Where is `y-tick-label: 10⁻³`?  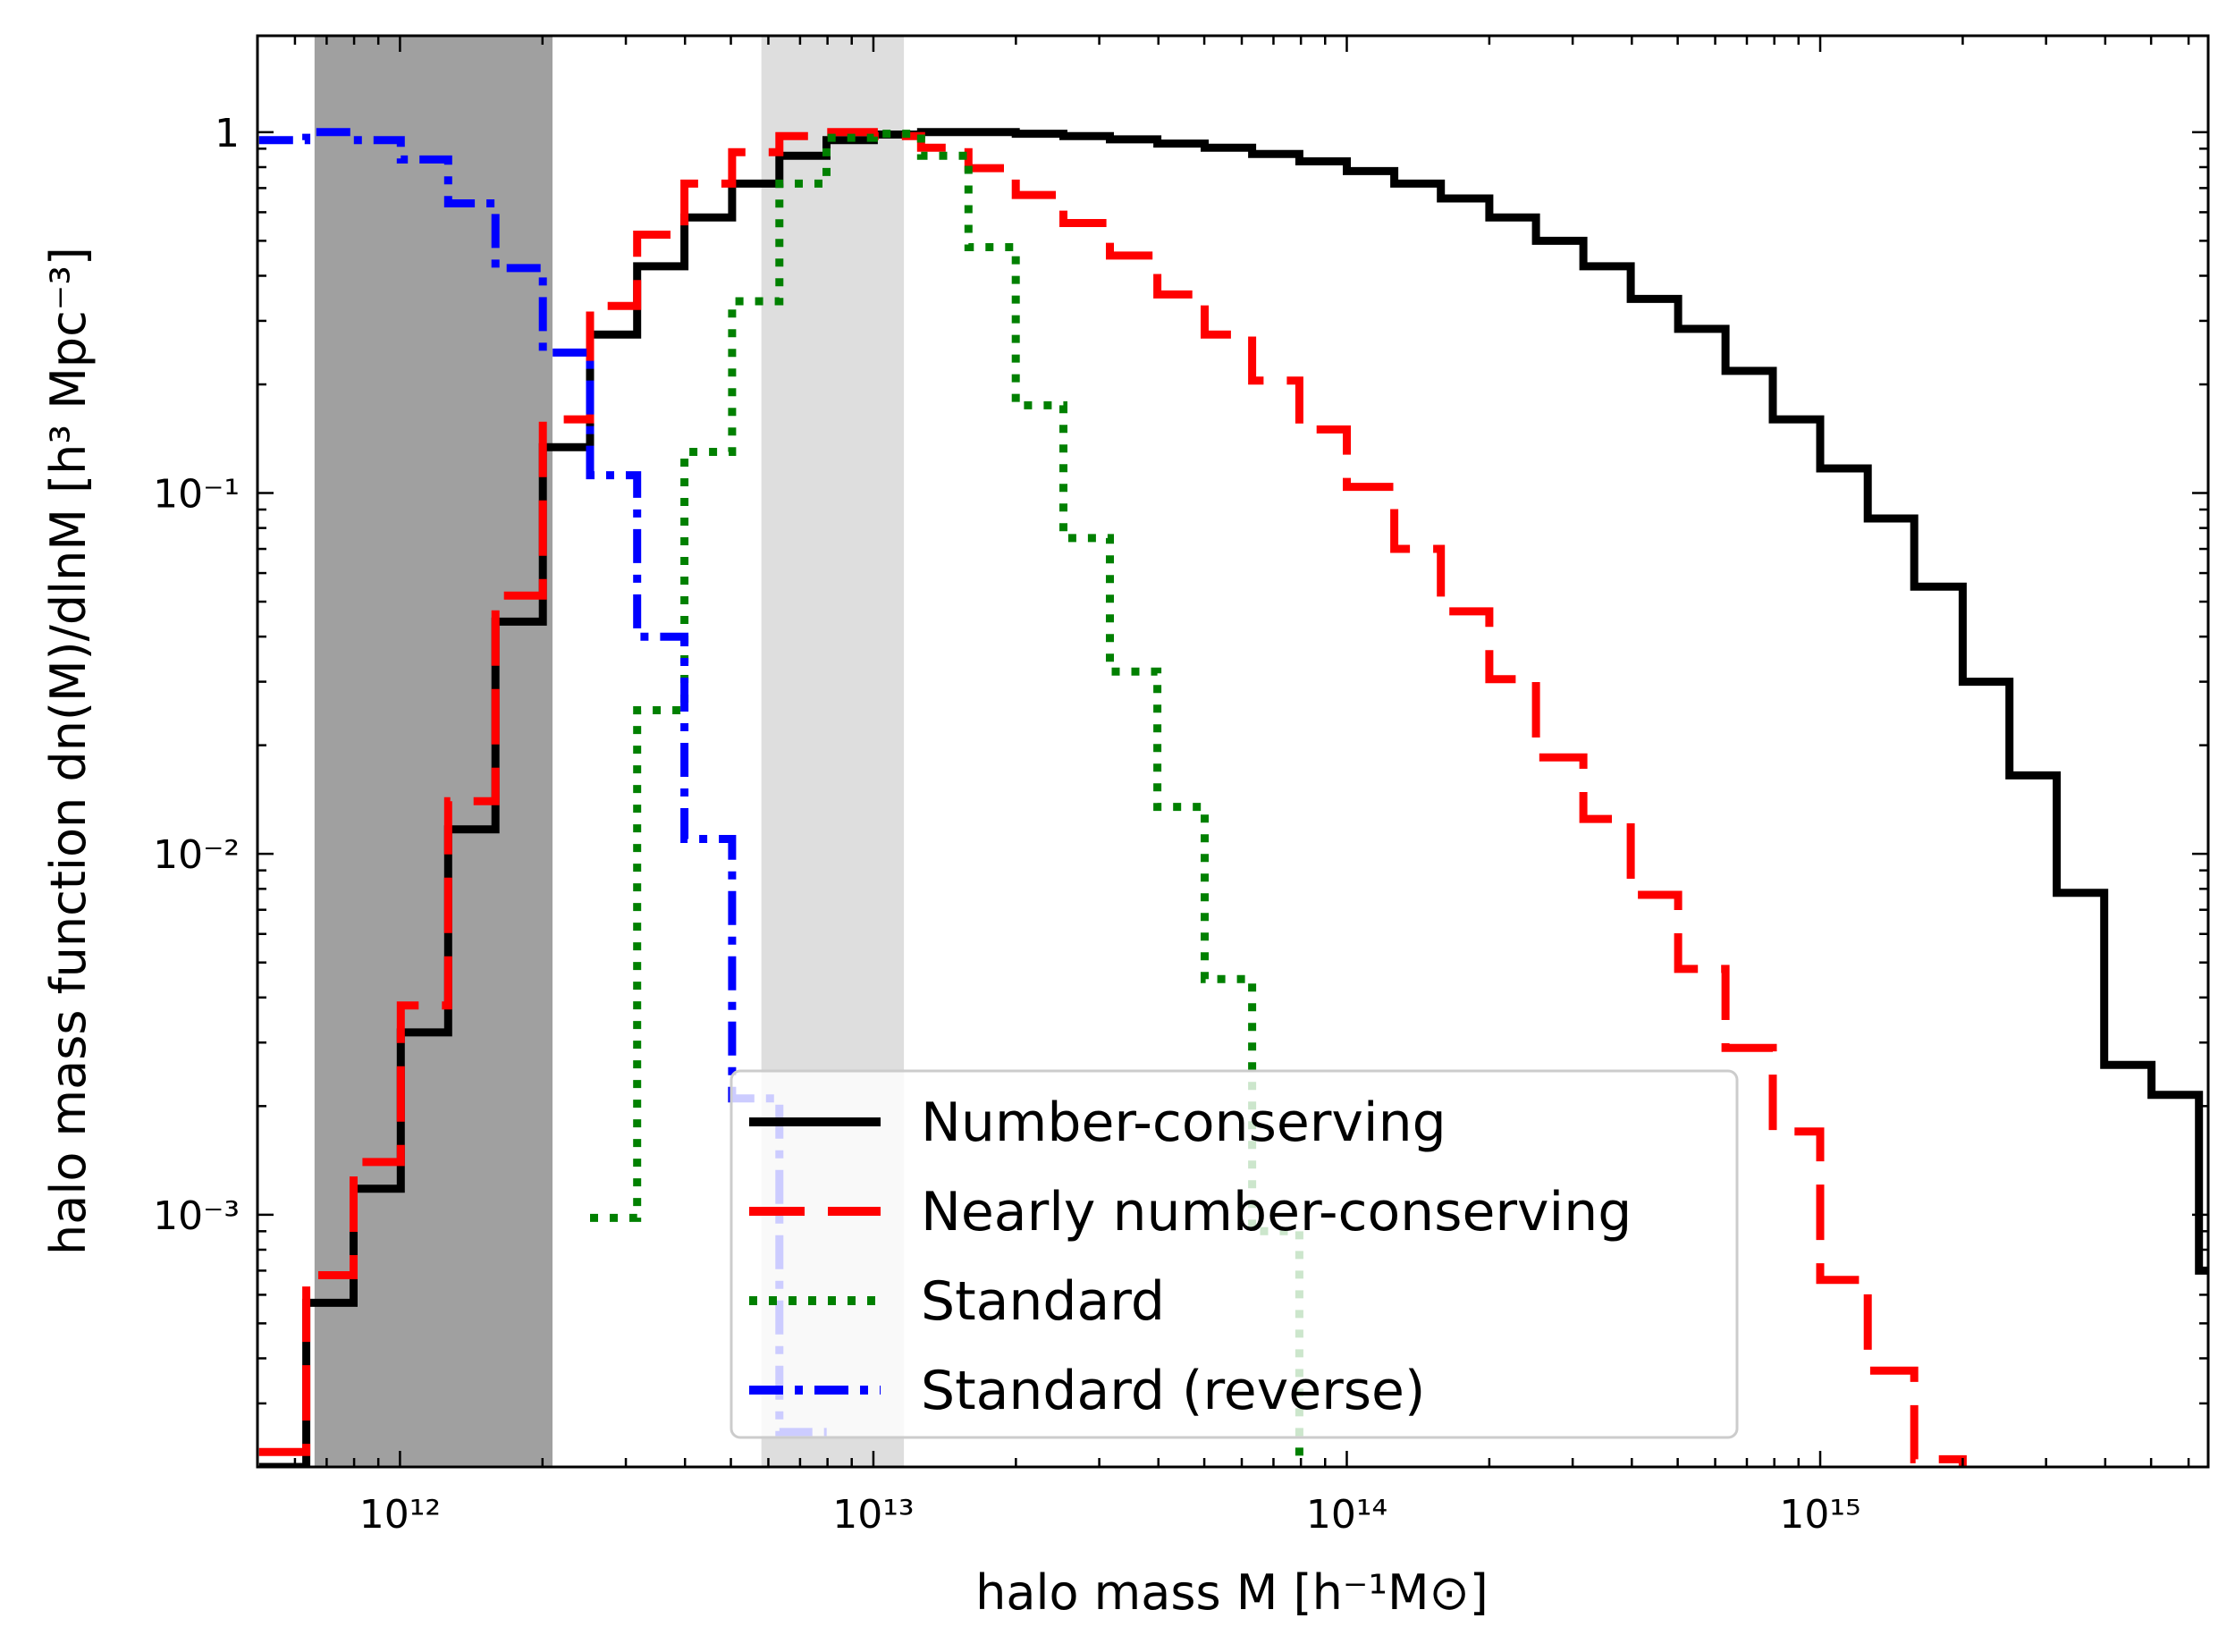 y-tick-label: 10⁻³ is located at coordinates (196, 1216).